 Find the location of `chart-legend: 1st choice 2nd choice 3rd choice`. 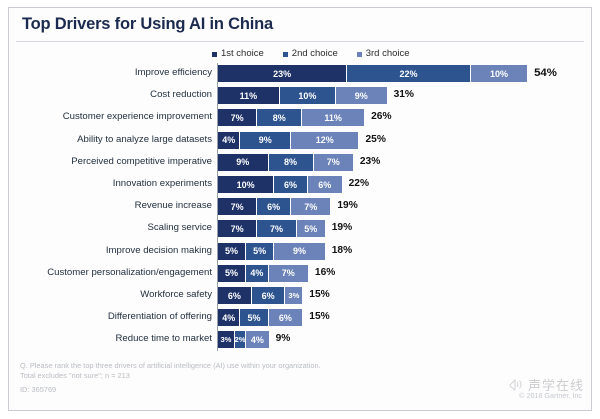

chart-legend: 1st choice 2nd choice 3rd choice is located at coordinates (311, 53).